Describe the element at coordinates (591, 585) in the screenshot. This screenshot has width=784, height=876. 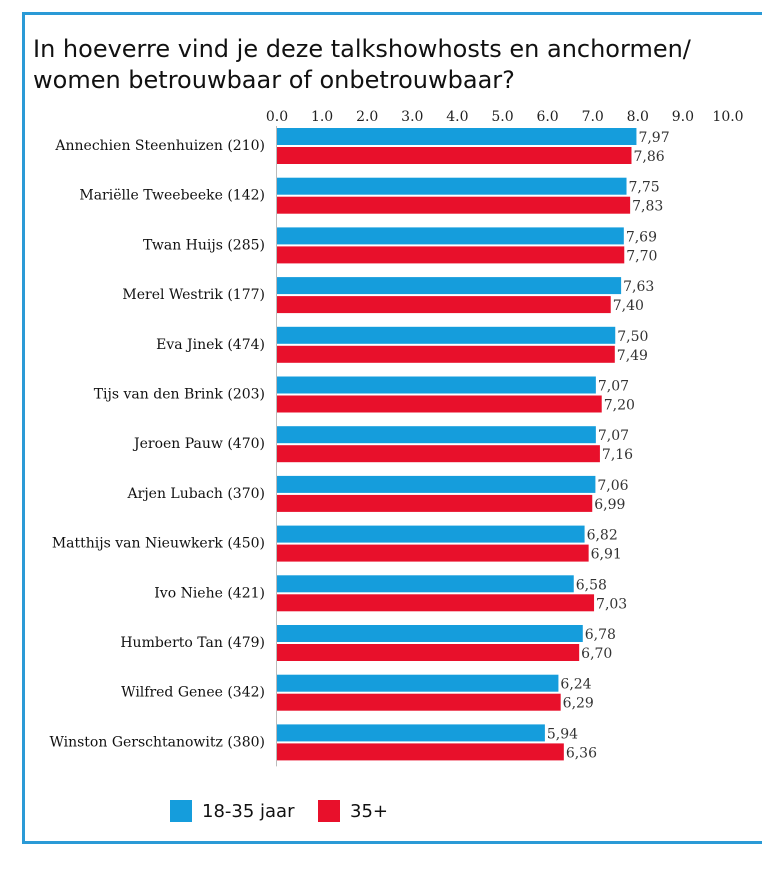
I see `value-label-18-35: 6,58` at that location.